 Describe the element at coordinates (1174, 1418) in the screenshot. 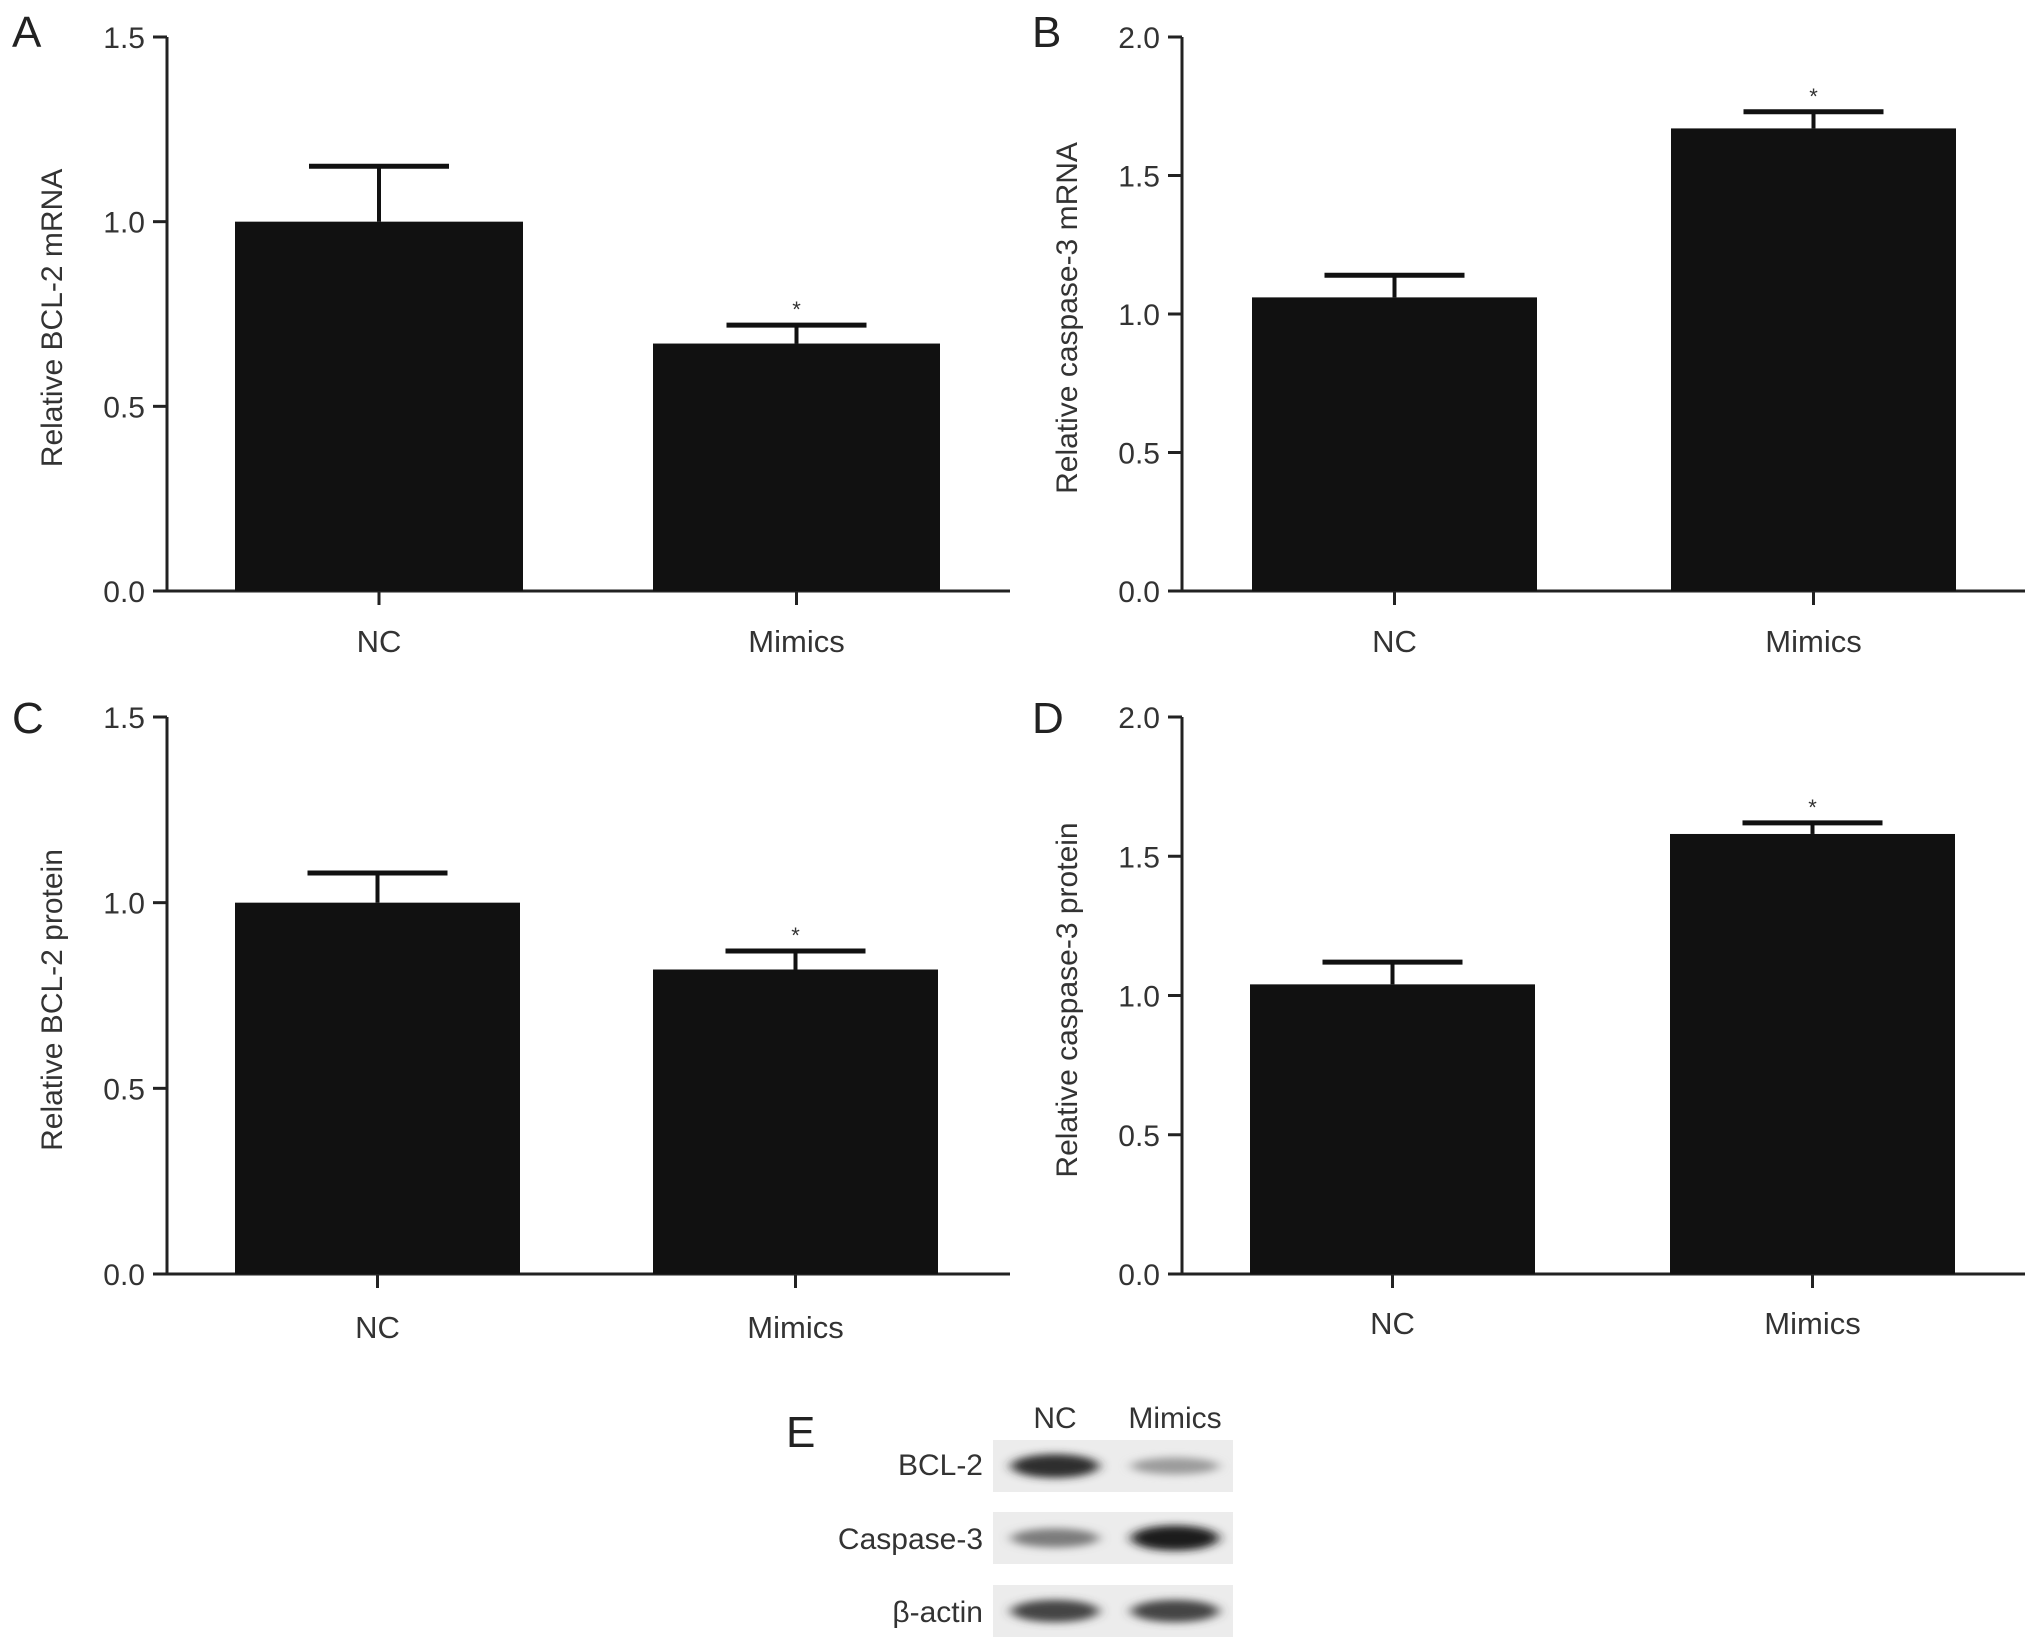

I see `blot-lane-label-mimics: Mimics` at that location.